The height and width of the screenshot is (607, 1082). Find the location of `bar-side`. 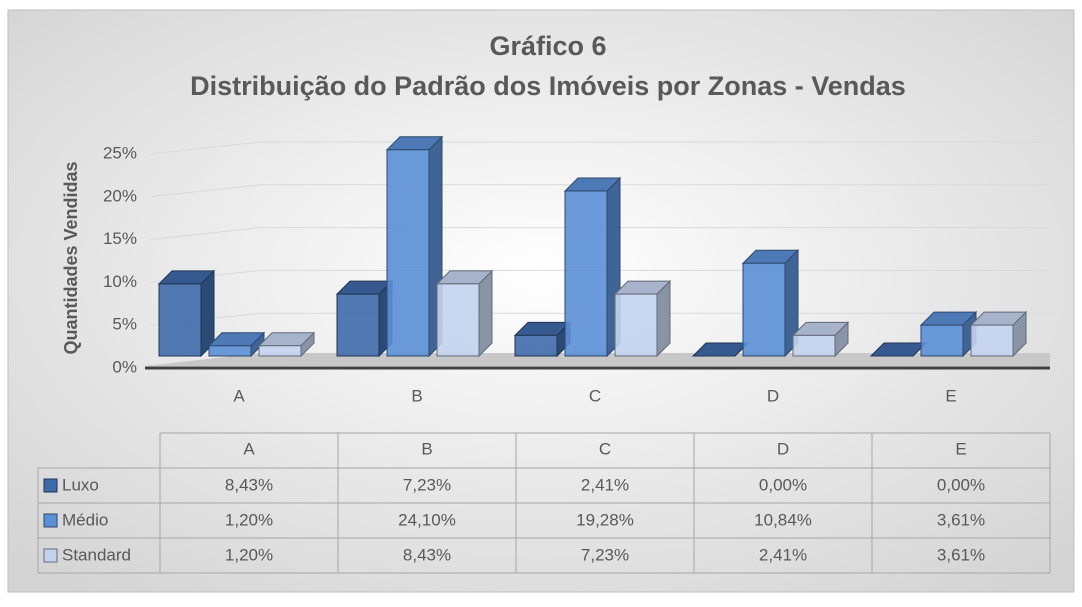

bar-side is located at coordinates (485, 313).